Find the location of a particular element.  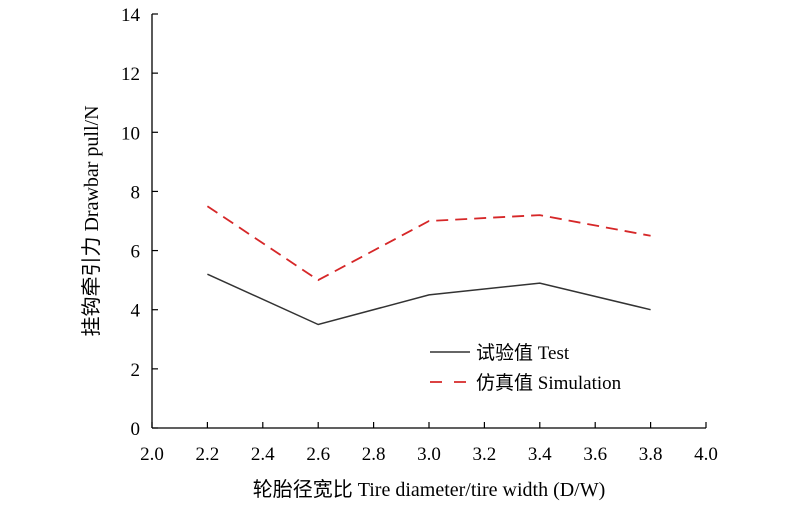

series-layer is located at coordinates (428, 265).